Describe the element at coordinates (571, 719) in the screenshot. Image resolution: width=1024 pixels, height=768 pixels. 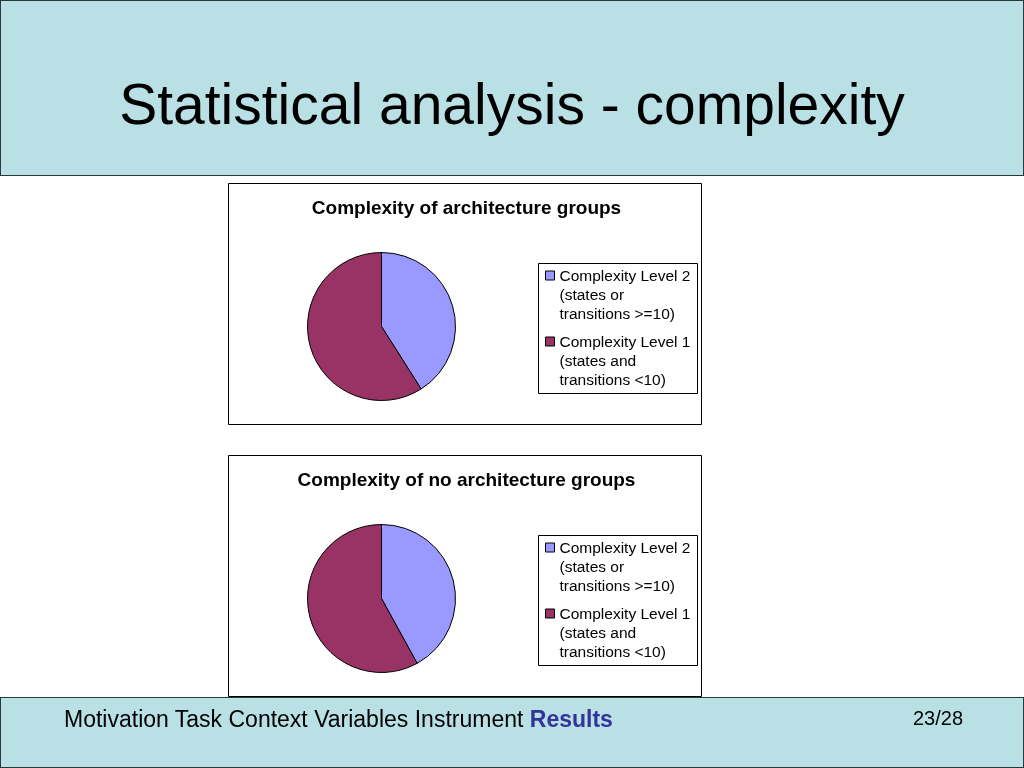
I see `text: Results` at that location.